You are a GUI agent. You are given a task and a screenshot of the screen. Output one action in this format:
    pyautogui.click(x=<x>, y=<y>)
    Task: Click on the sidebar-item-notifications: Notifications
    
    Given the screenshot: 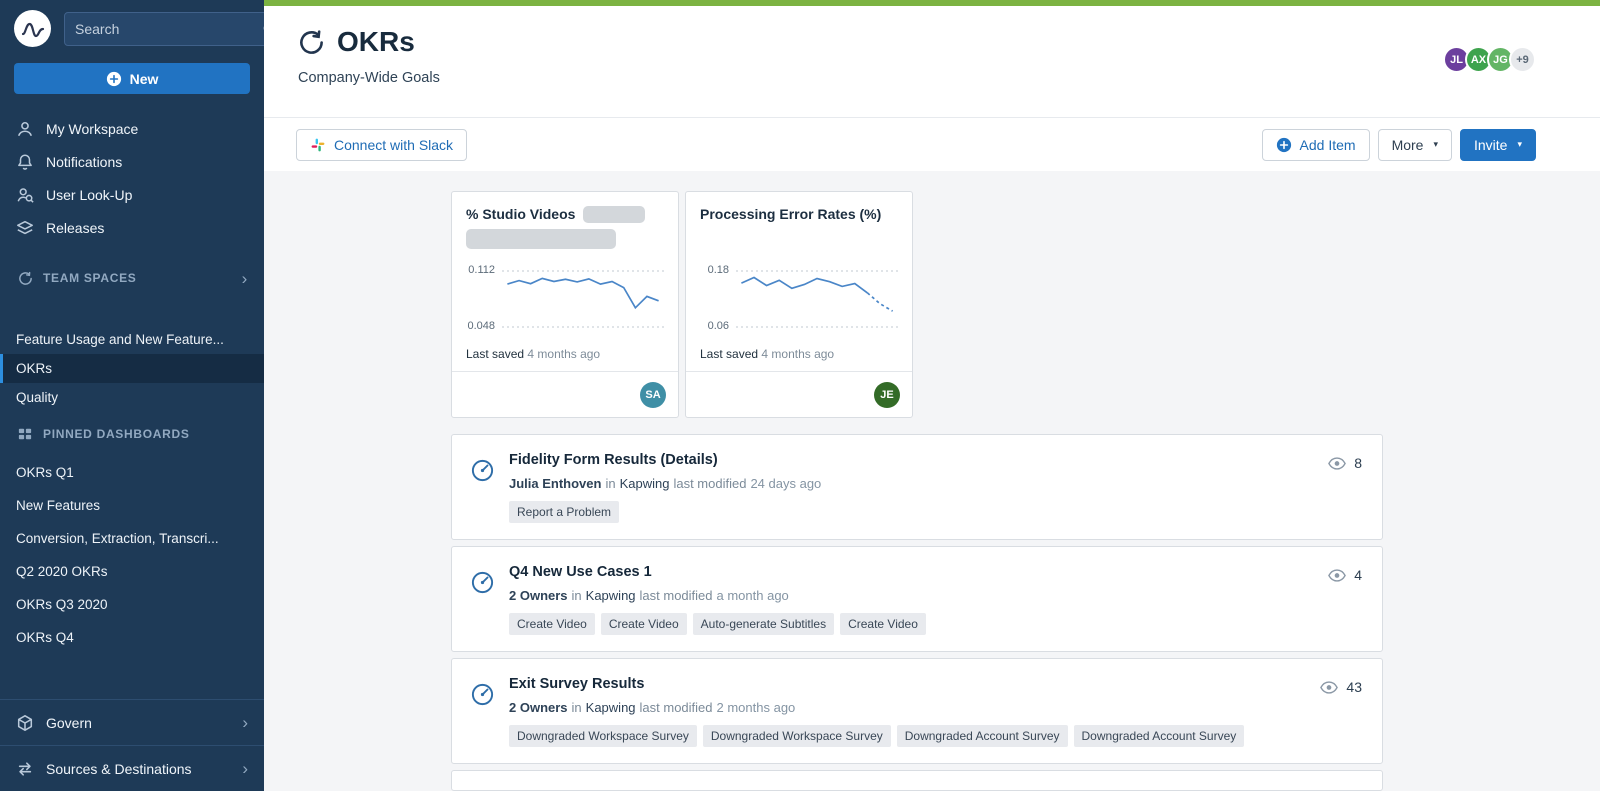 What is the action you would take?
    pyautogui.click(x=132, y=161)
    